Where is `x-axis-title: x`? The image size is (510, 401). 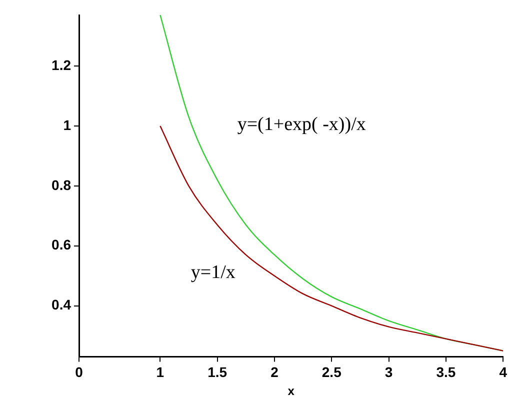 x-axis-title: x is located at coordinates (291, 391).